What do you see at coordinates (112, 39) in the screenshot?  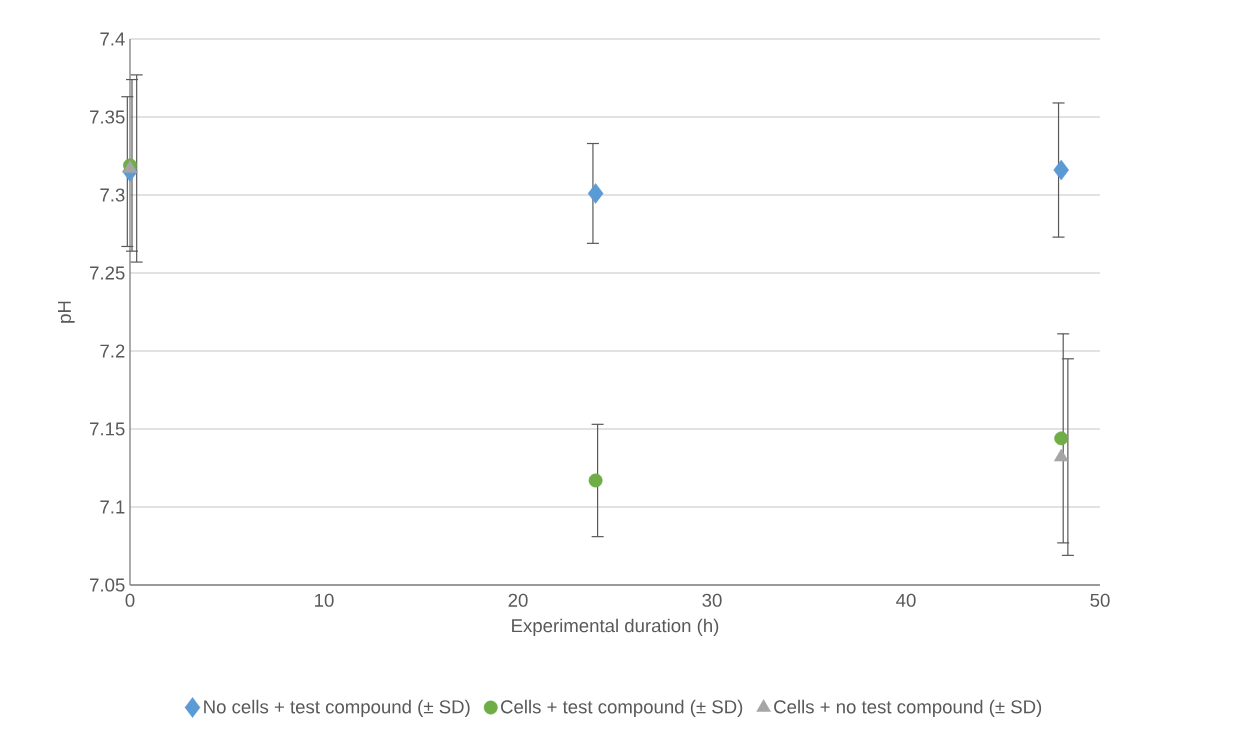 I see `y-tick-label: 7.4` at bounding box center [112, 39].